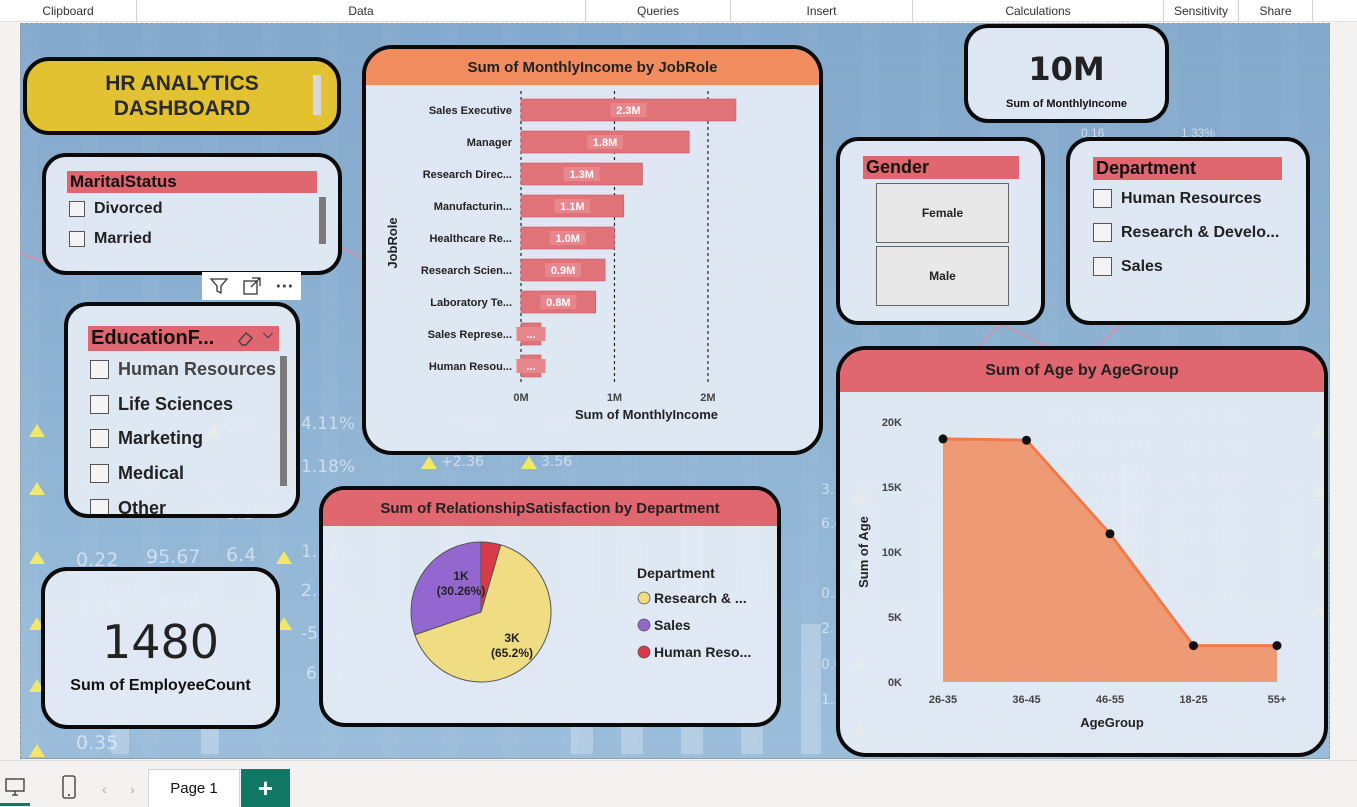 The image size is (1357, 807). I want to click on x-tick-label: 46-55, so click(1110, 700).